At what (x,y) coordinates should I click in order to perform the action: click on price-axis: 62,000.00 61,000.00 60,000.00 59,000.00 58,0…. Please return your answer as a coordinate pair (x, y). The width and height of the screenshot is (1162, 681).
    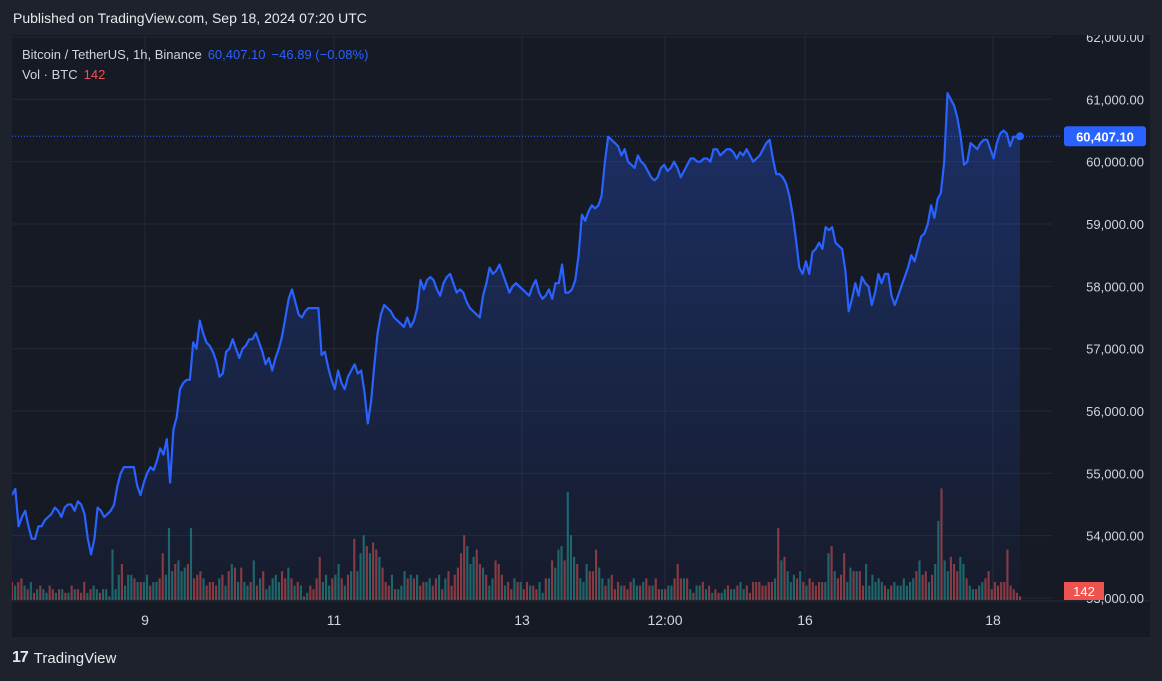
    Looking at the image, I should click on (1115, 320).